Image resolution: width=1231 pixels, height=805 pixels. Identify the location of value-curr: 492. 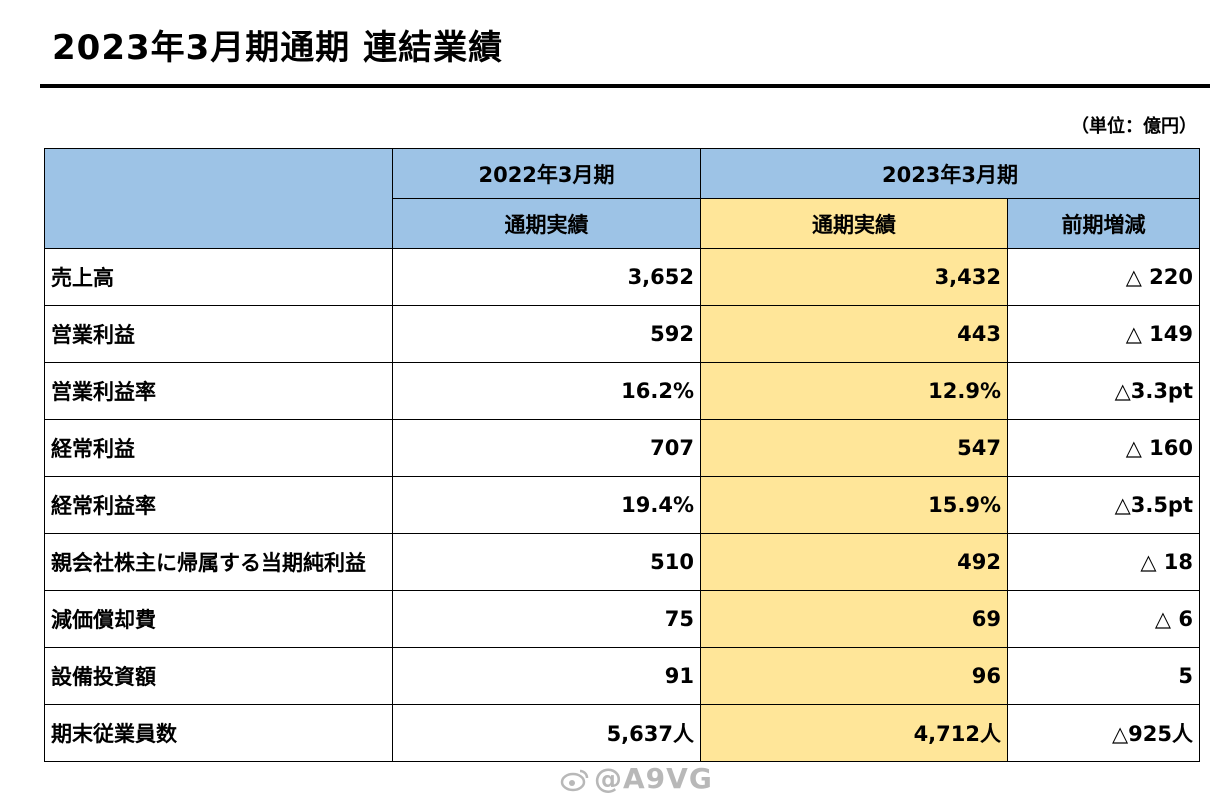
(854, 562).